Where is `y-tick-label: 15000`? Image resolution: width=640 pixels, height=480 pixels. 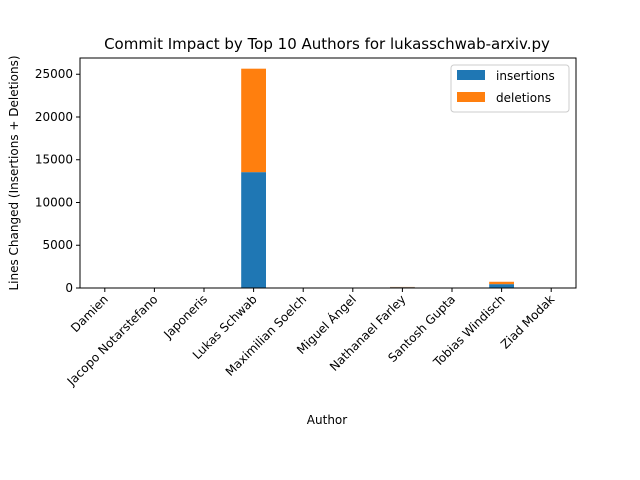
y-tick-label: 15000 is located at coordinates (54, 160).